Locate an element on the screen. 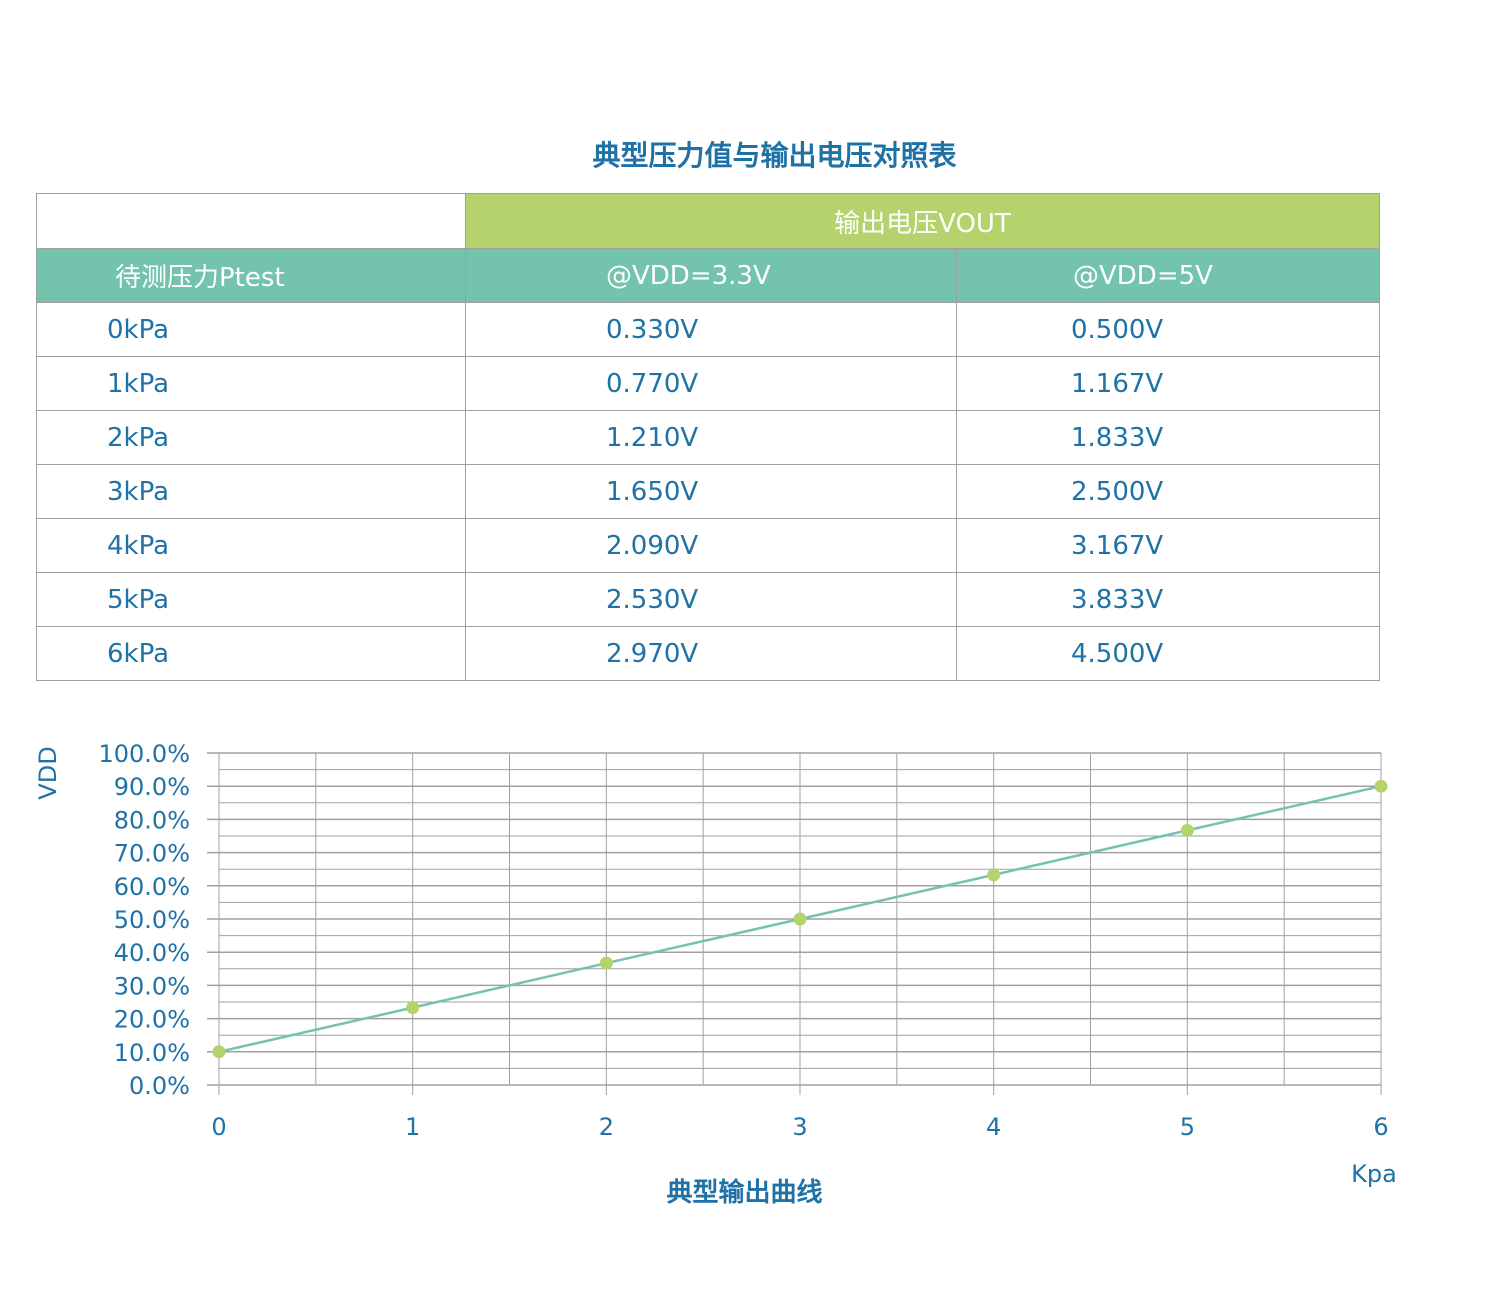  pressure-cell: 5kPa is located at coordinates (251, 599).